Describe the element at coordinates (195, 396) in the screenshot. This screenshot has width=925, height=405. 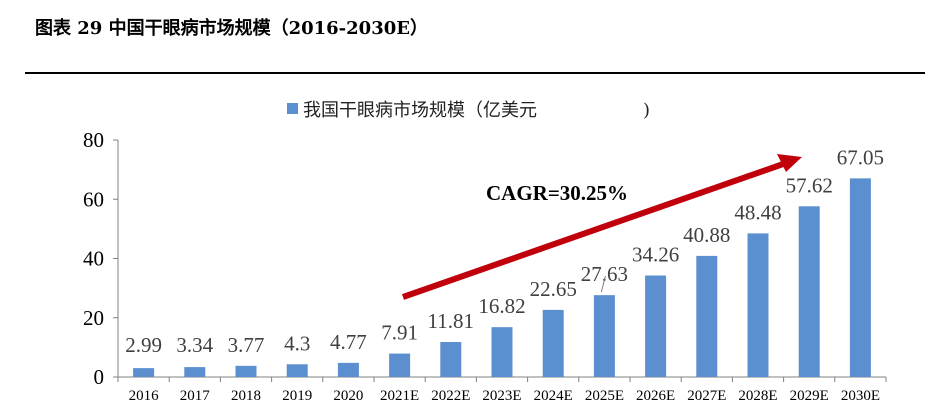
I see `x-tick-label: 2017` at that location.